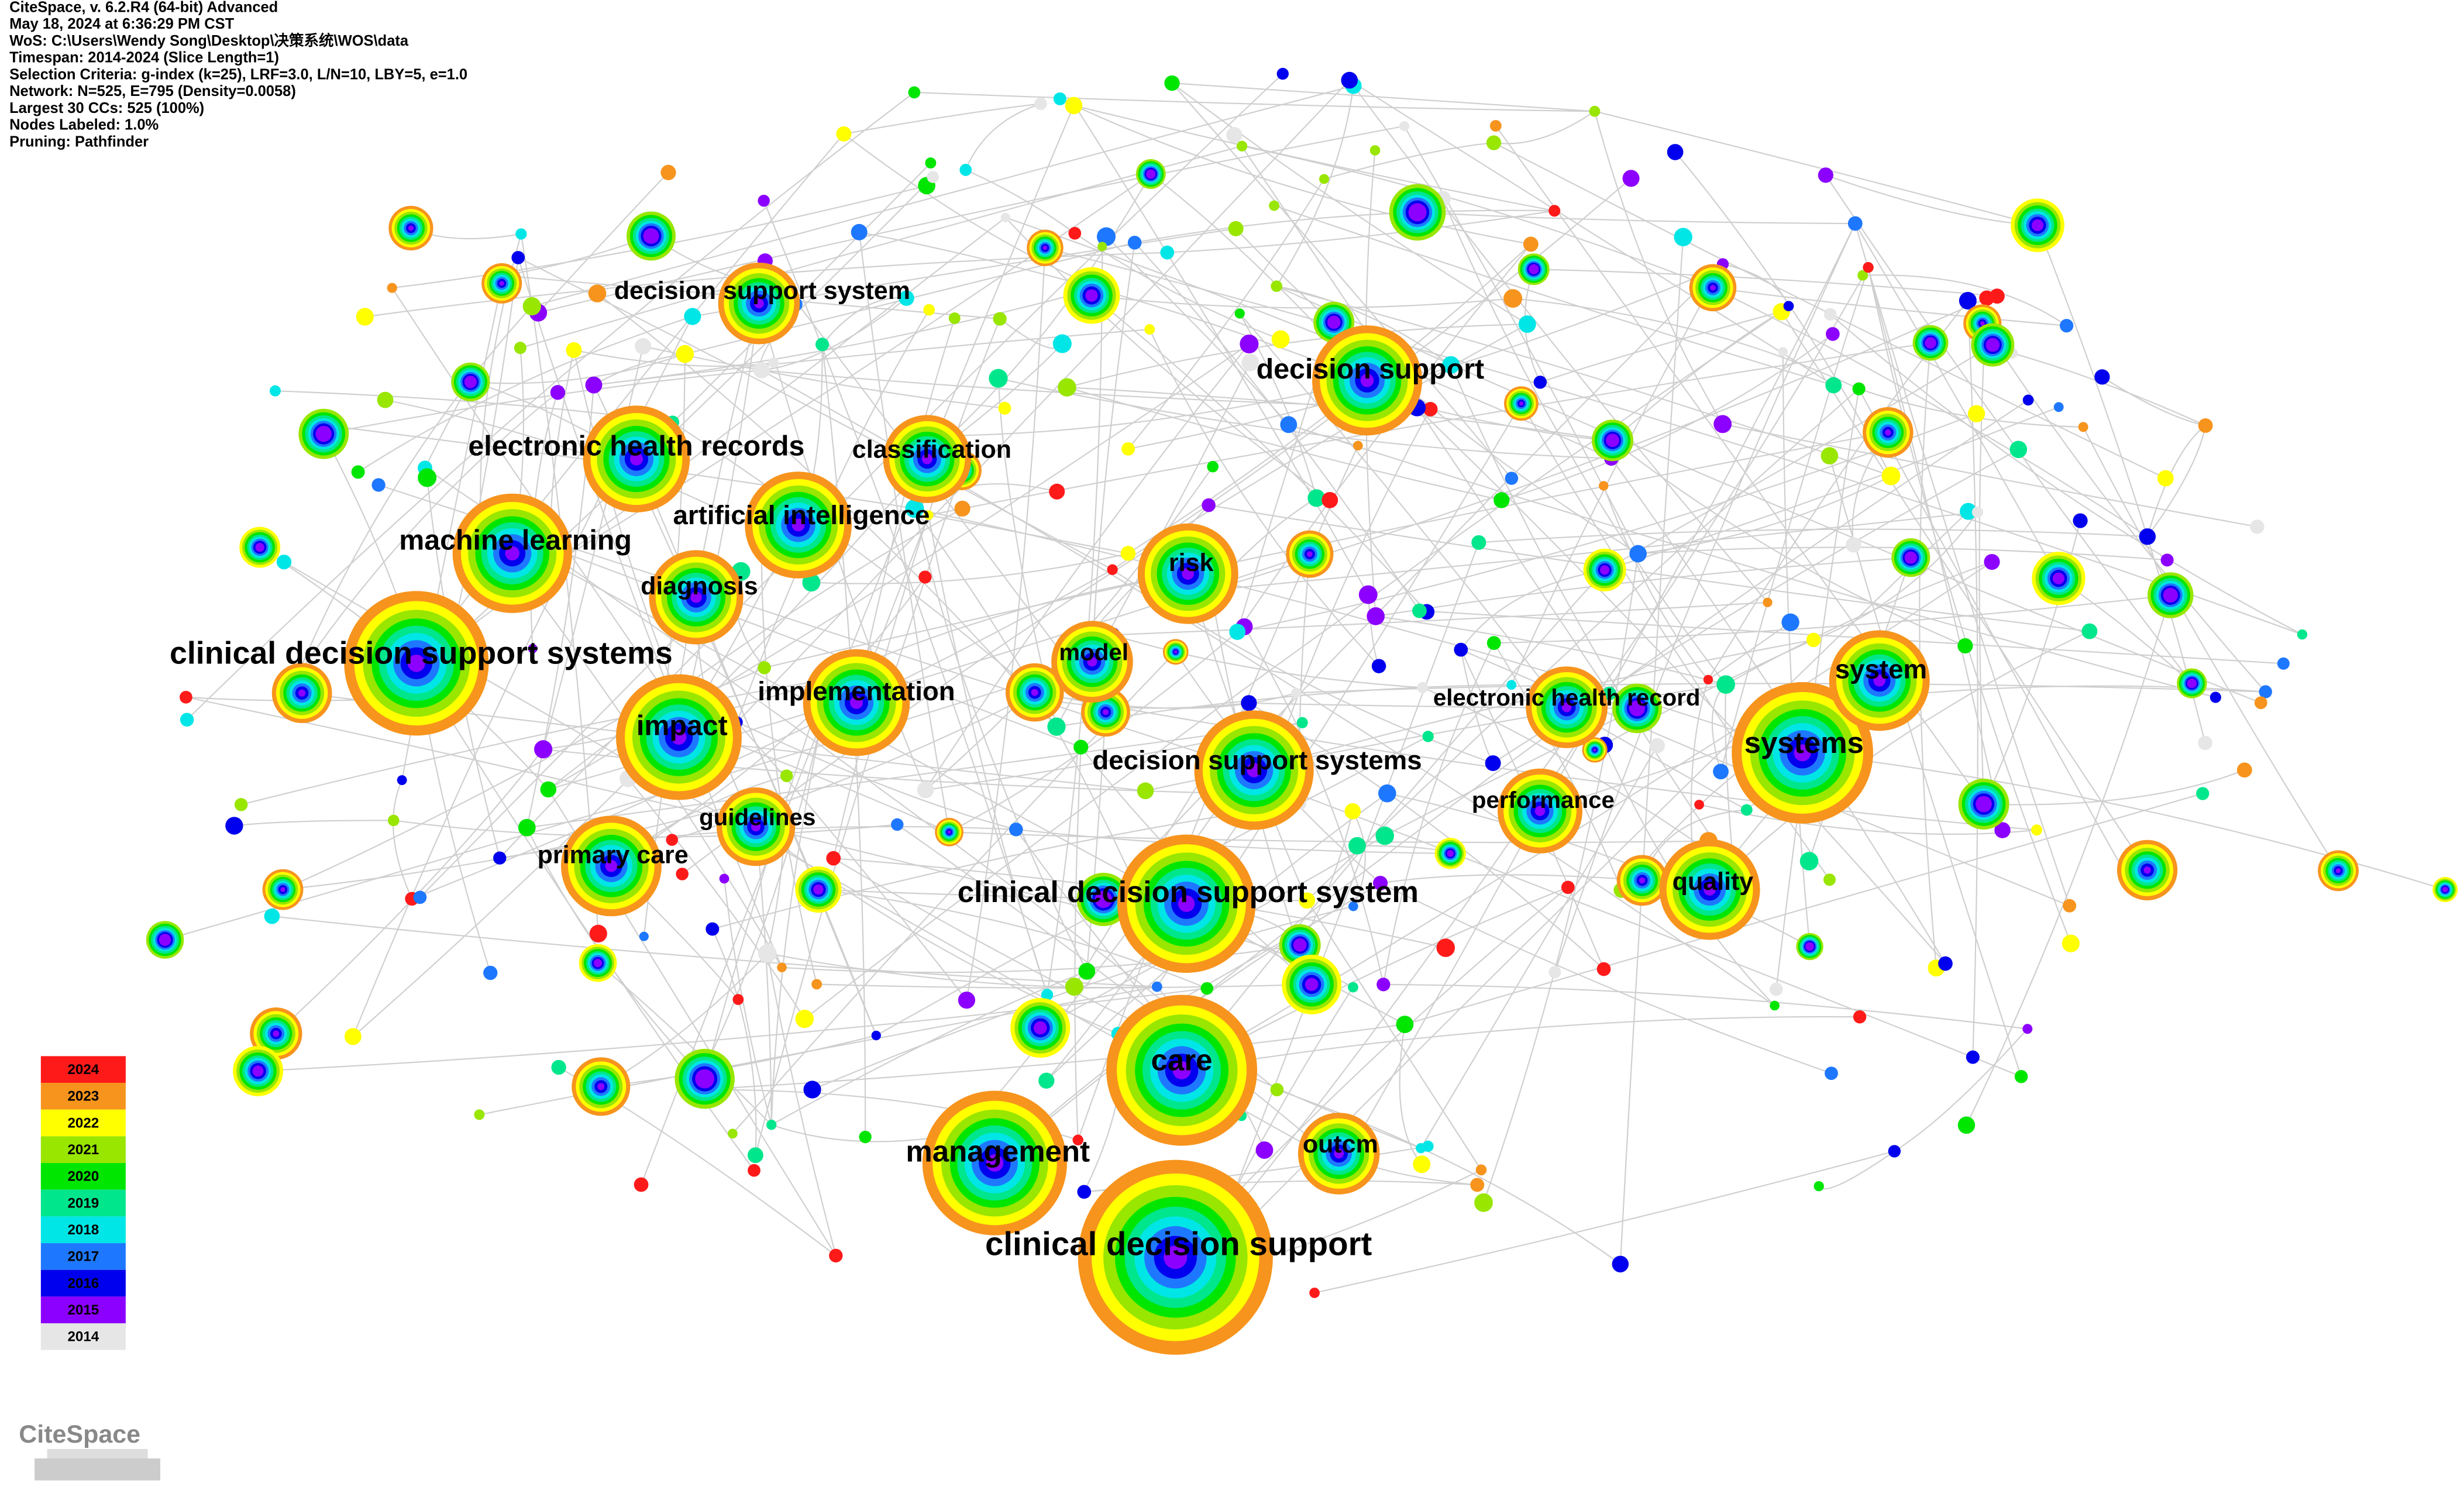 Image resolution: width=2464 pixels, height=1490 pixels. What do you see at coordinates (83, 1123) in the screenshot?
I see `legend-label: 2022` at bounding box center [83, 1123].